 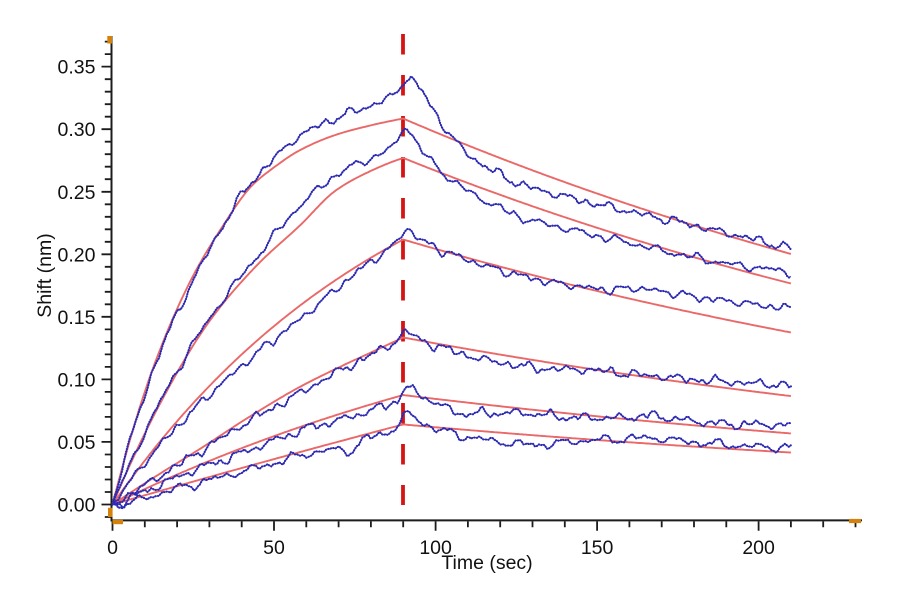 What do you see at coordinates (77, 255) in the screenshot?
I see `svg-text: 0.20` at bounding box center [77, 255].